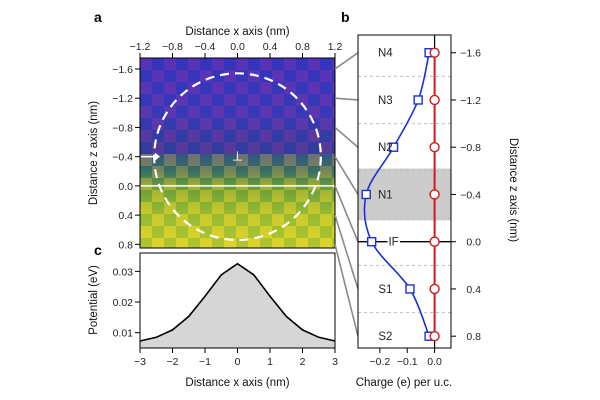  I want to click on y-tick-label: 0.4, so click(125, 216).